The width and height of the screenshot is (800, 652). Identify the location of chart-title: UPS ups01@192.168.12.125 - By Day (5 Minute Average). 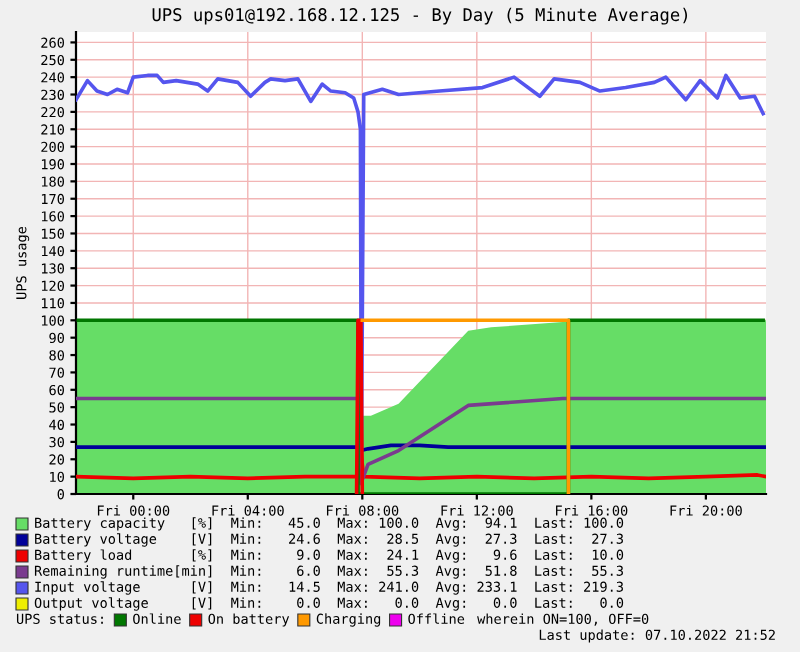
(420, 16).